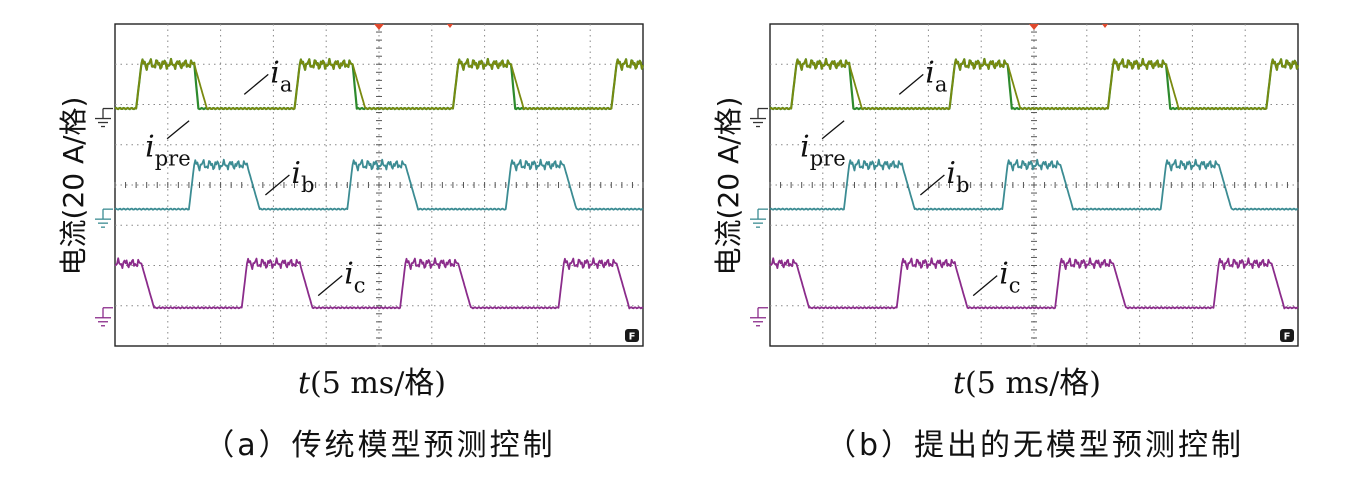 This screenshot has height=500, width=1365. I want to click on caption-b: （b）提出的无模型预测控制, so click(1035, 445).